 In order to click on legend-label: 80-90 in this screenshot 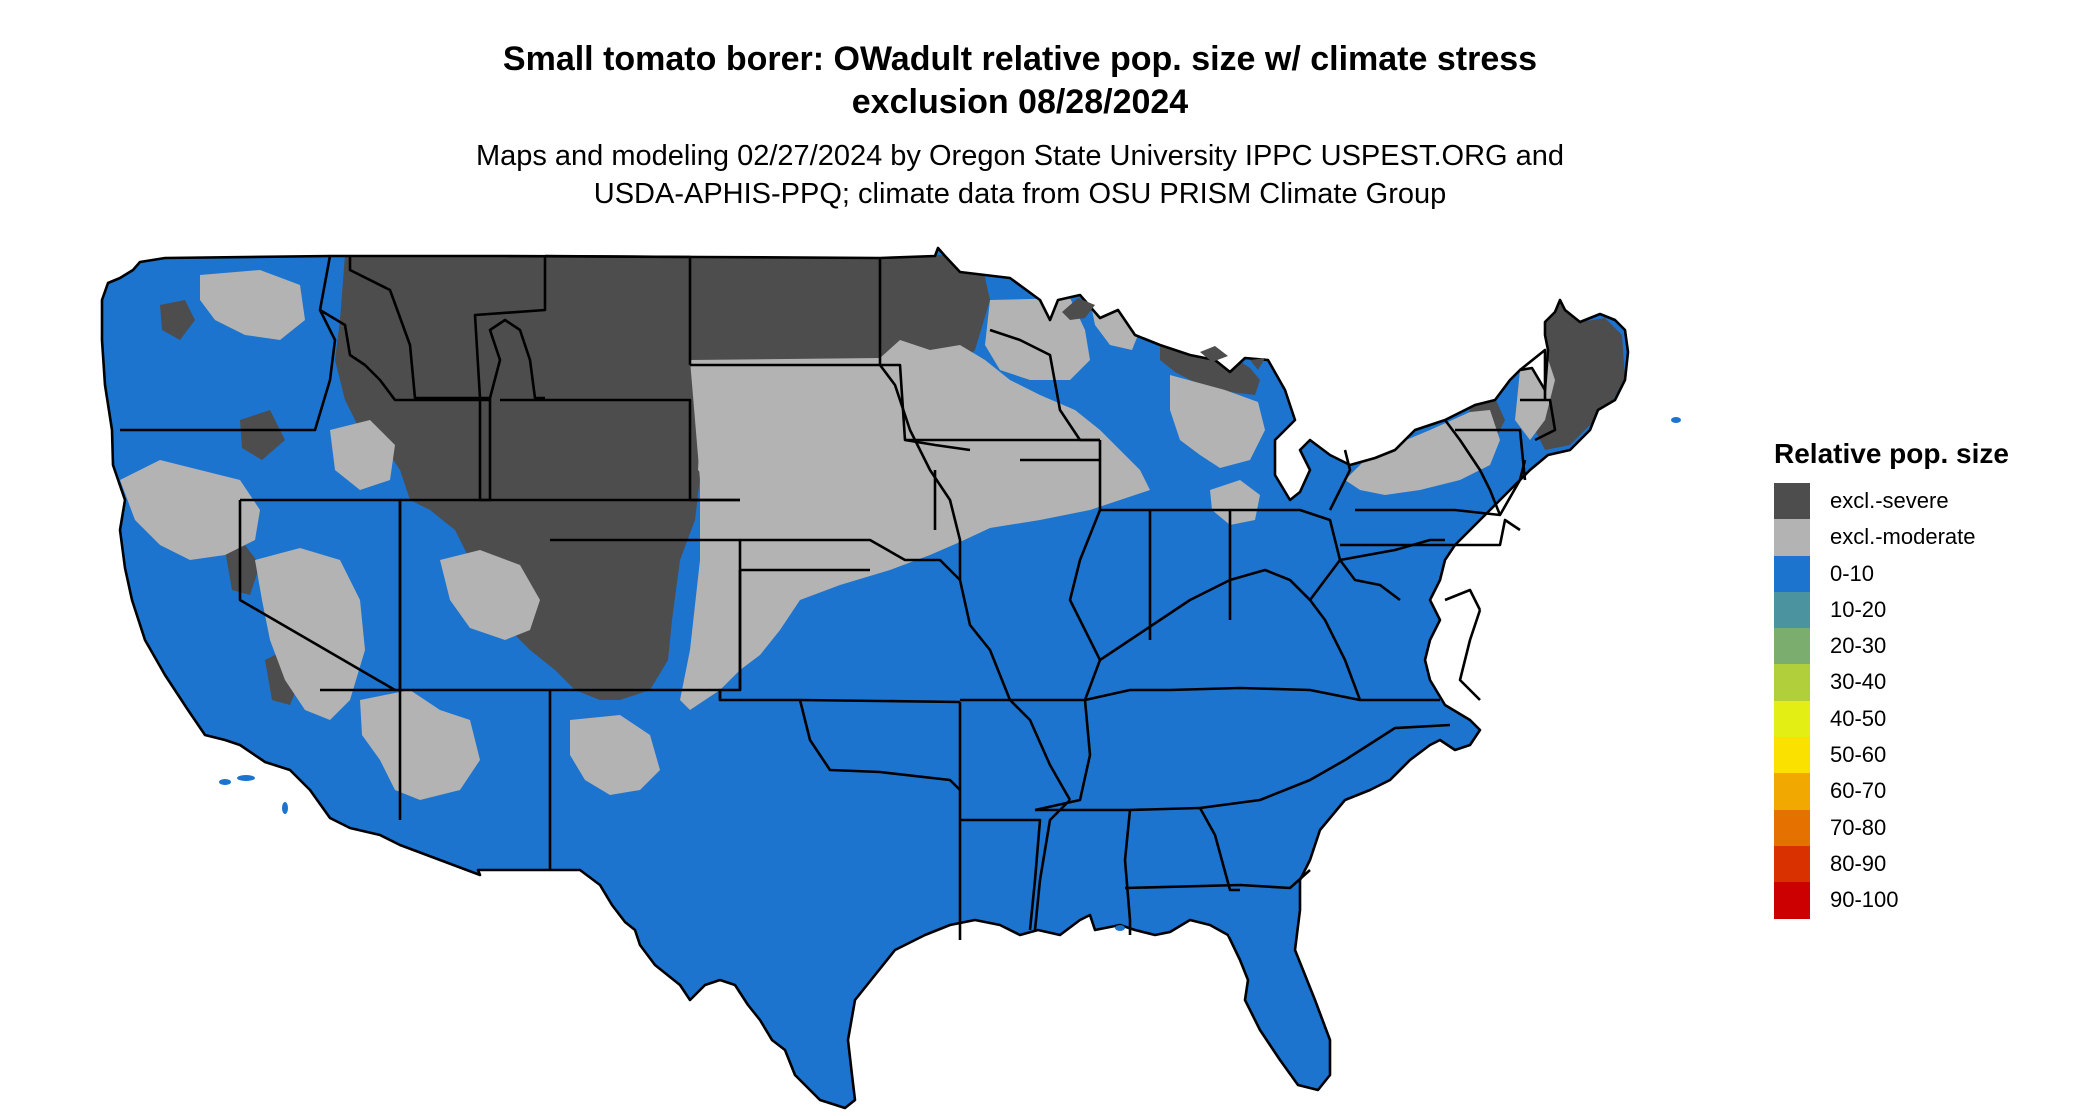, I will do `click(1858, 863)`.